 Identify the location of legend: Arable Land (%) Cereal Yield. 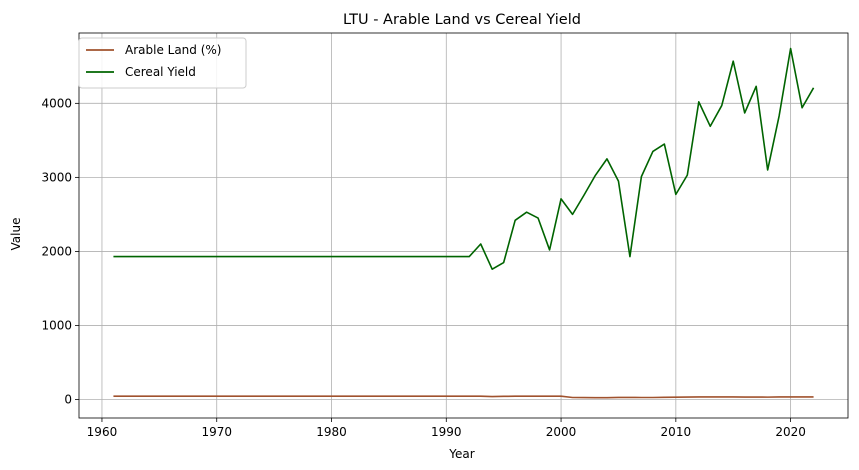
(162, 63).